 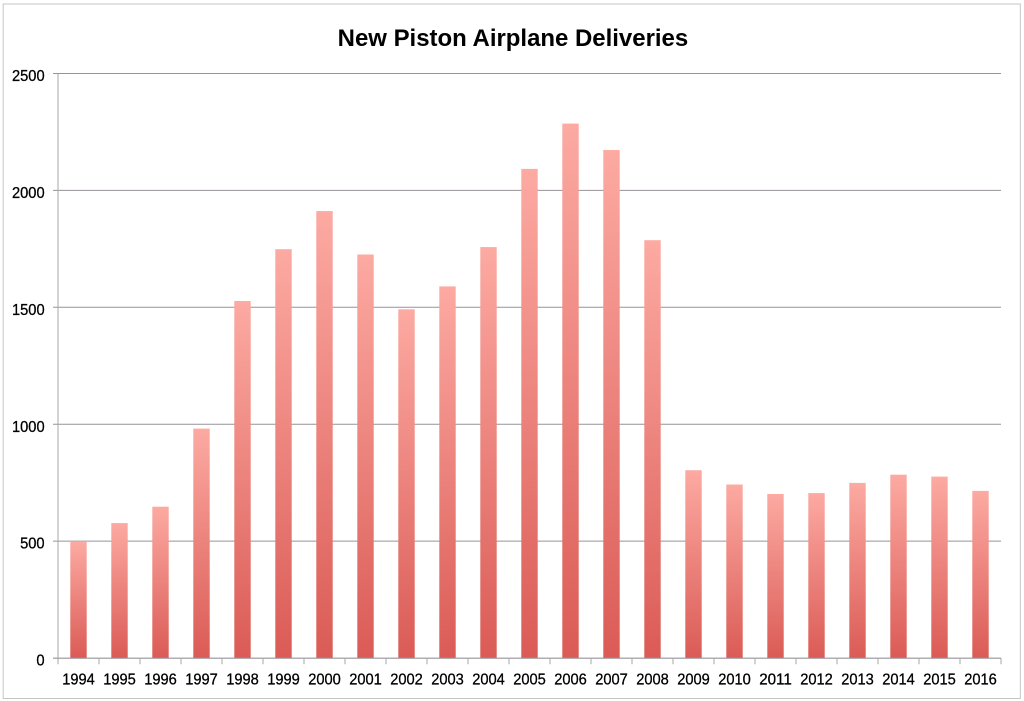 I want to click on svg-text: 1500, so click(x=28, y=310).